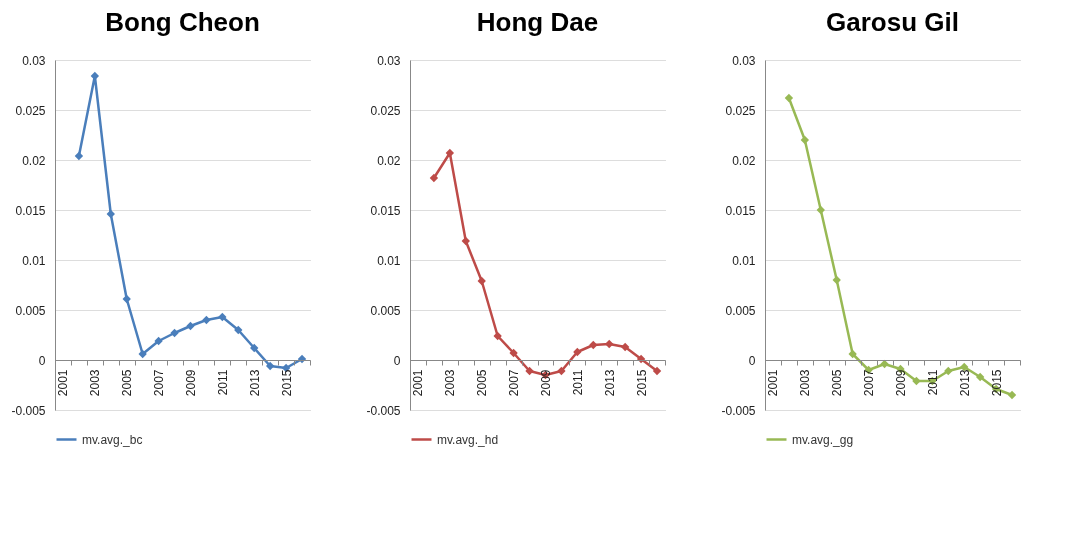 The width and height of the screenshot is (1066, 539). What do you see at coordinates (468, 439) in the screenshot?
I see `legend-label: mv.avg._hd` at bounding box center [468, 439].